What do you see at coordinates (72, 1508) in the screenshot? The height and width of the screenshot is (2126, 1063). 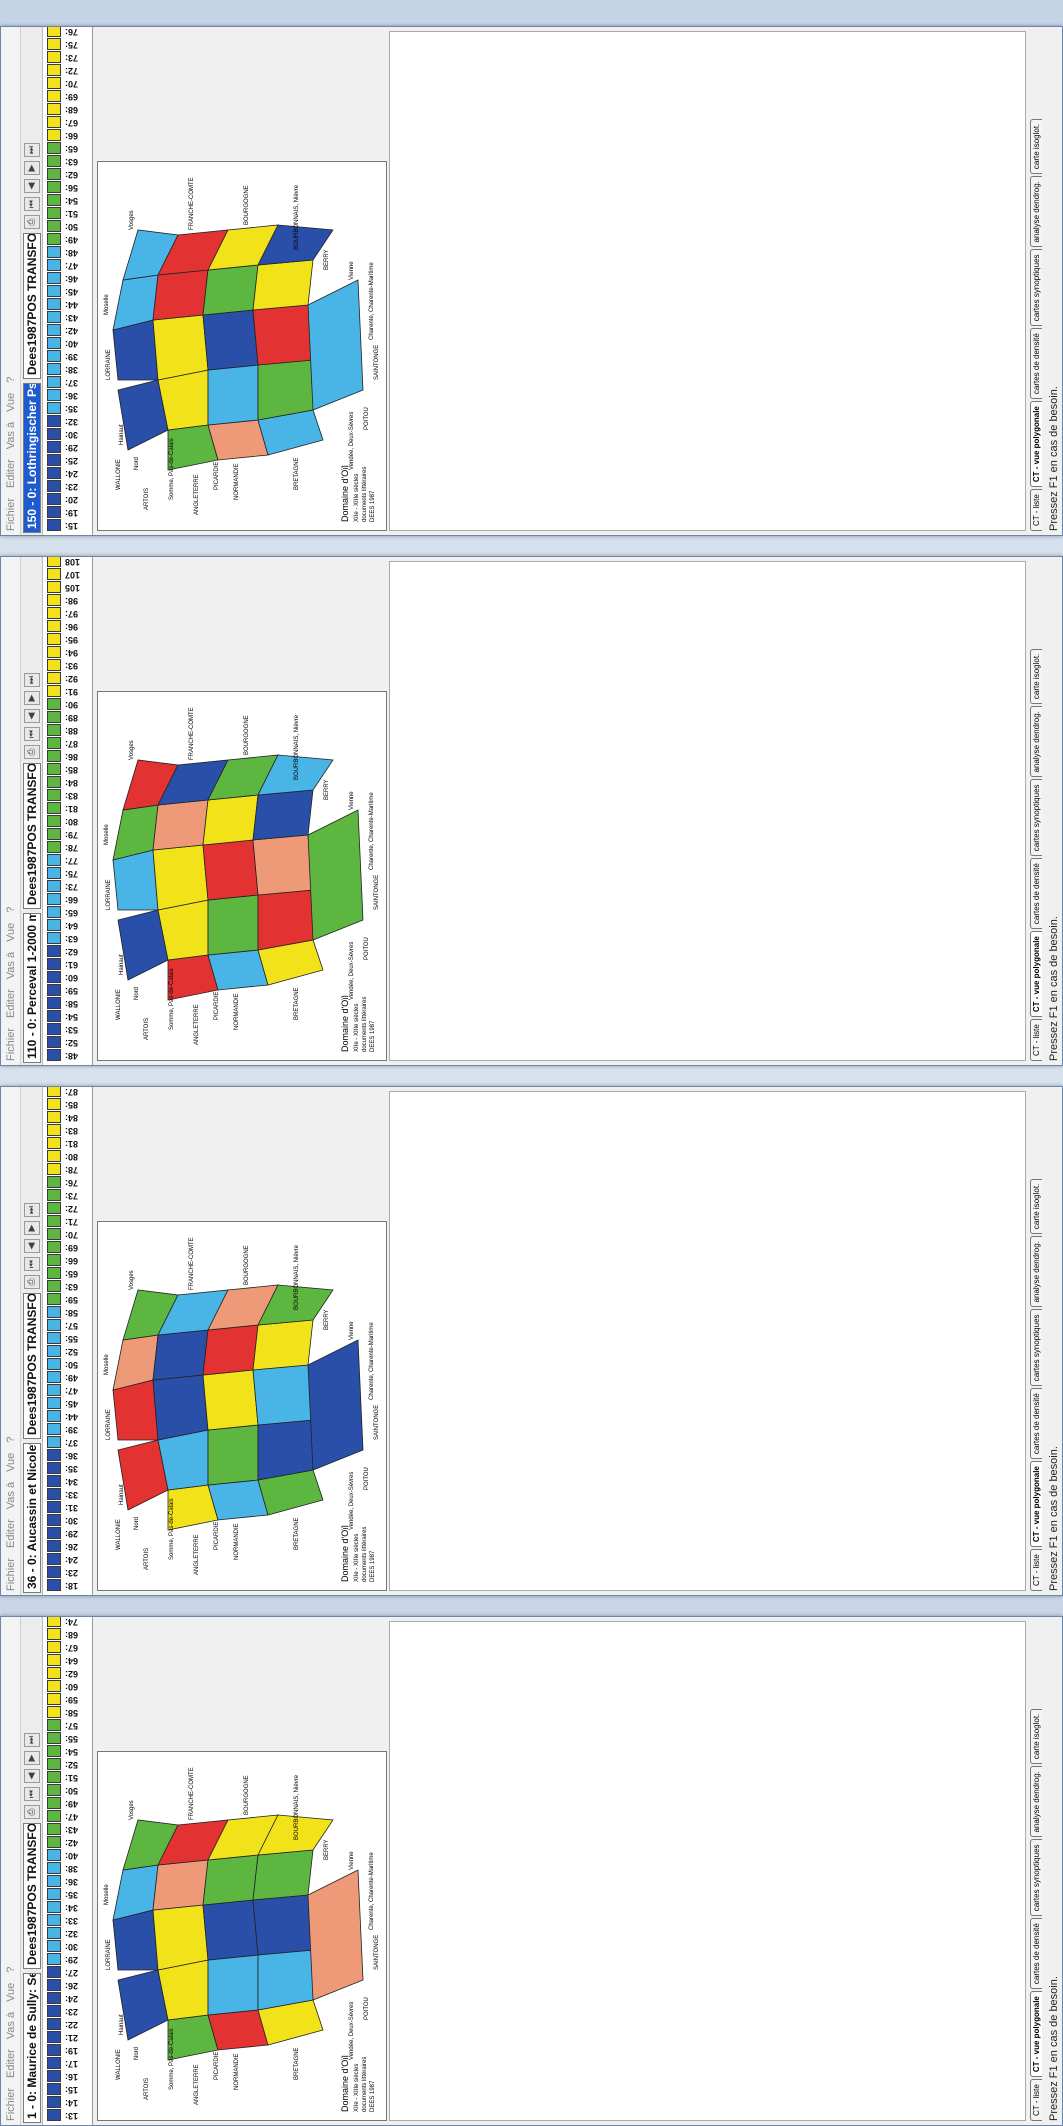 I see `legend-label: 31:` at bounding box center [72, 1508].